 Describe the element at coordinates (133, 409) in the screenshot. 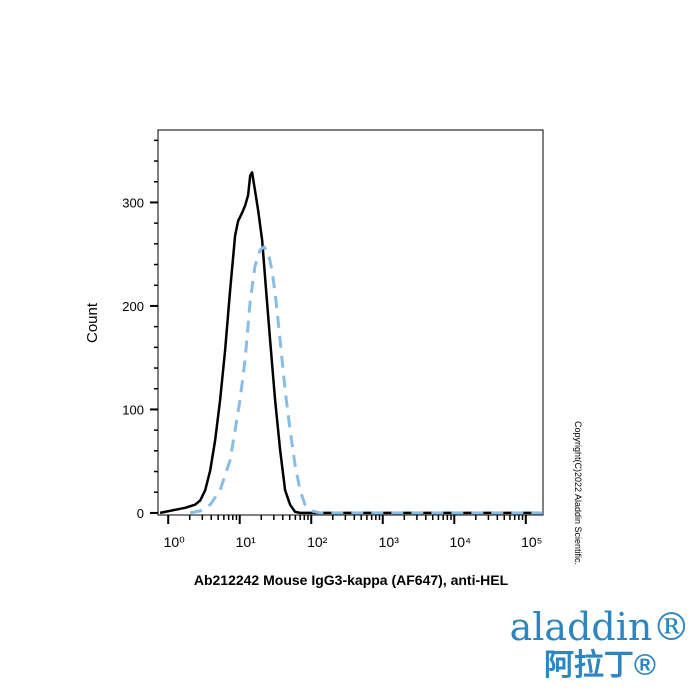

I see `y-tick-label: 100` at that location.